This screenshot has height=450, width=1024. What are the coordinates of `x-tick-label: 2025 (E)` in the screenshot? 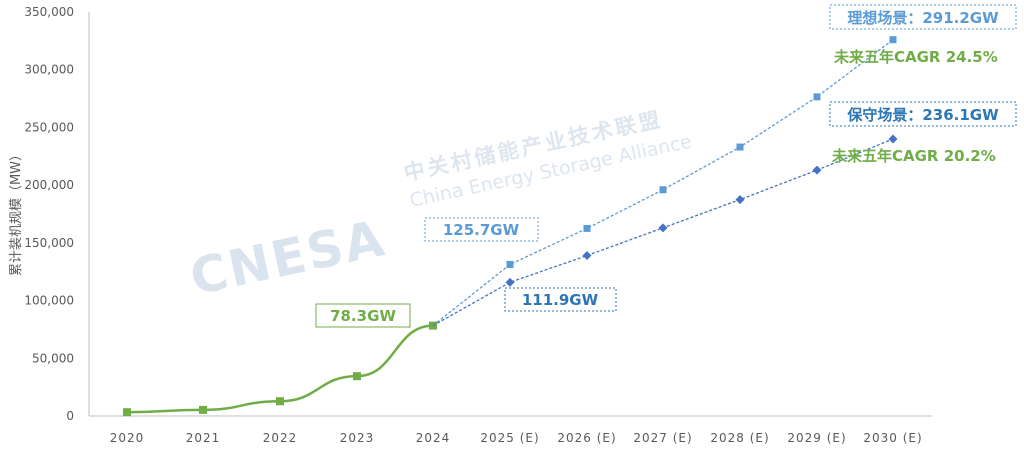 It's located at (509, 438).